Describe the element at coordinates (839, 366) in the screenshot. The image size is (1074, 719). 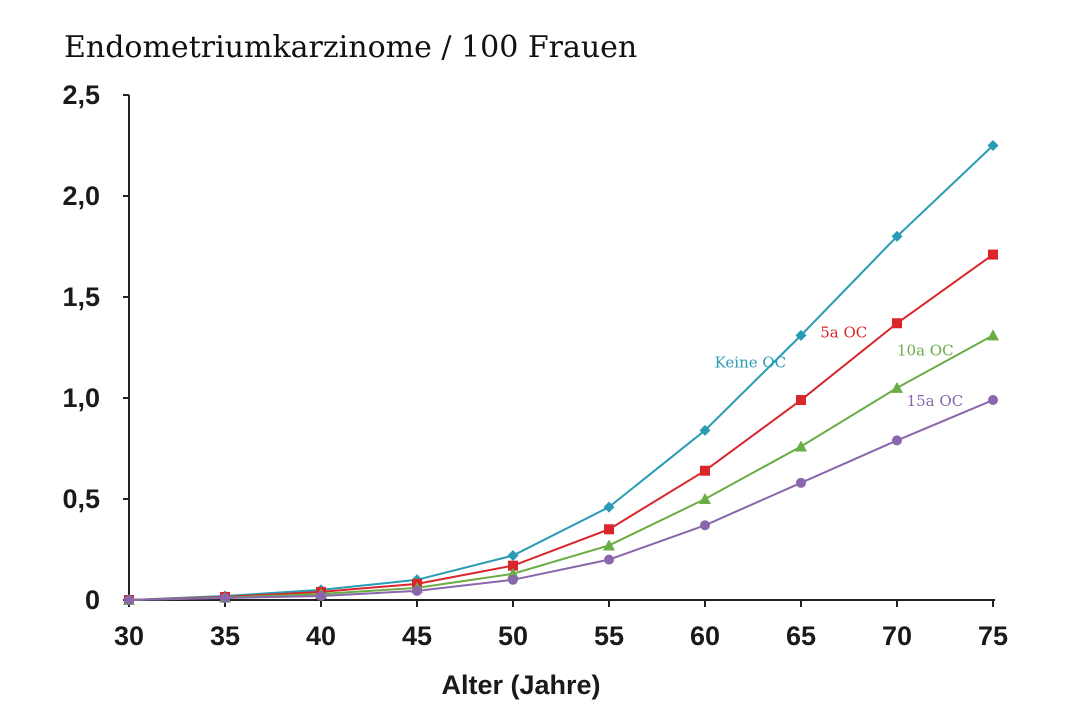
I see `series-labels: Keine OC 5a OC 10a OC 15a OC` at that location.